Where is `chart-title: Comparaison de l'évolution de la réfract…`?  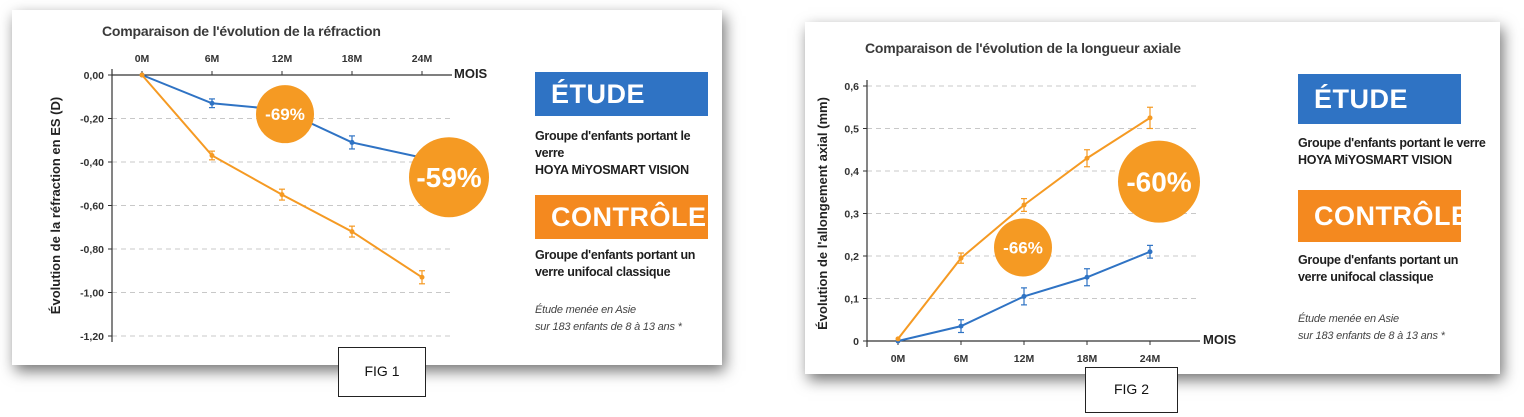
chart-title: Comparaison de l'évolution de la réfract… is located at coordinates (241, 31).